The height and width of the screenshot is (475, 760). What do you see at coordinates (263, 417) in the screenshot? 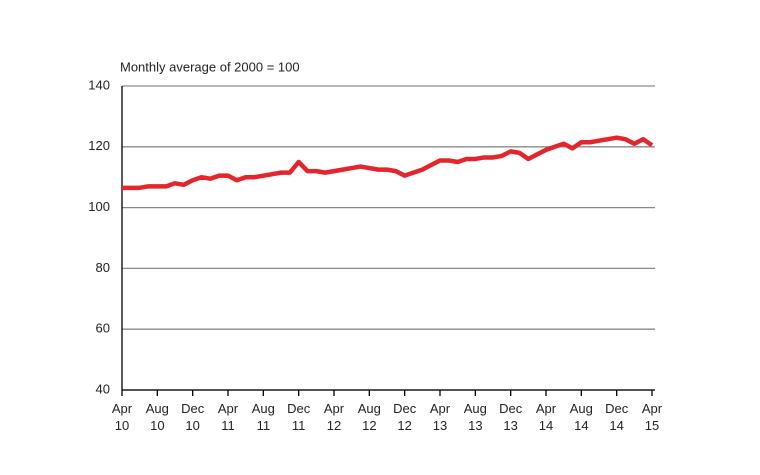
I see `x-tick-label: Aug 11` at bounding box center [263, 417].